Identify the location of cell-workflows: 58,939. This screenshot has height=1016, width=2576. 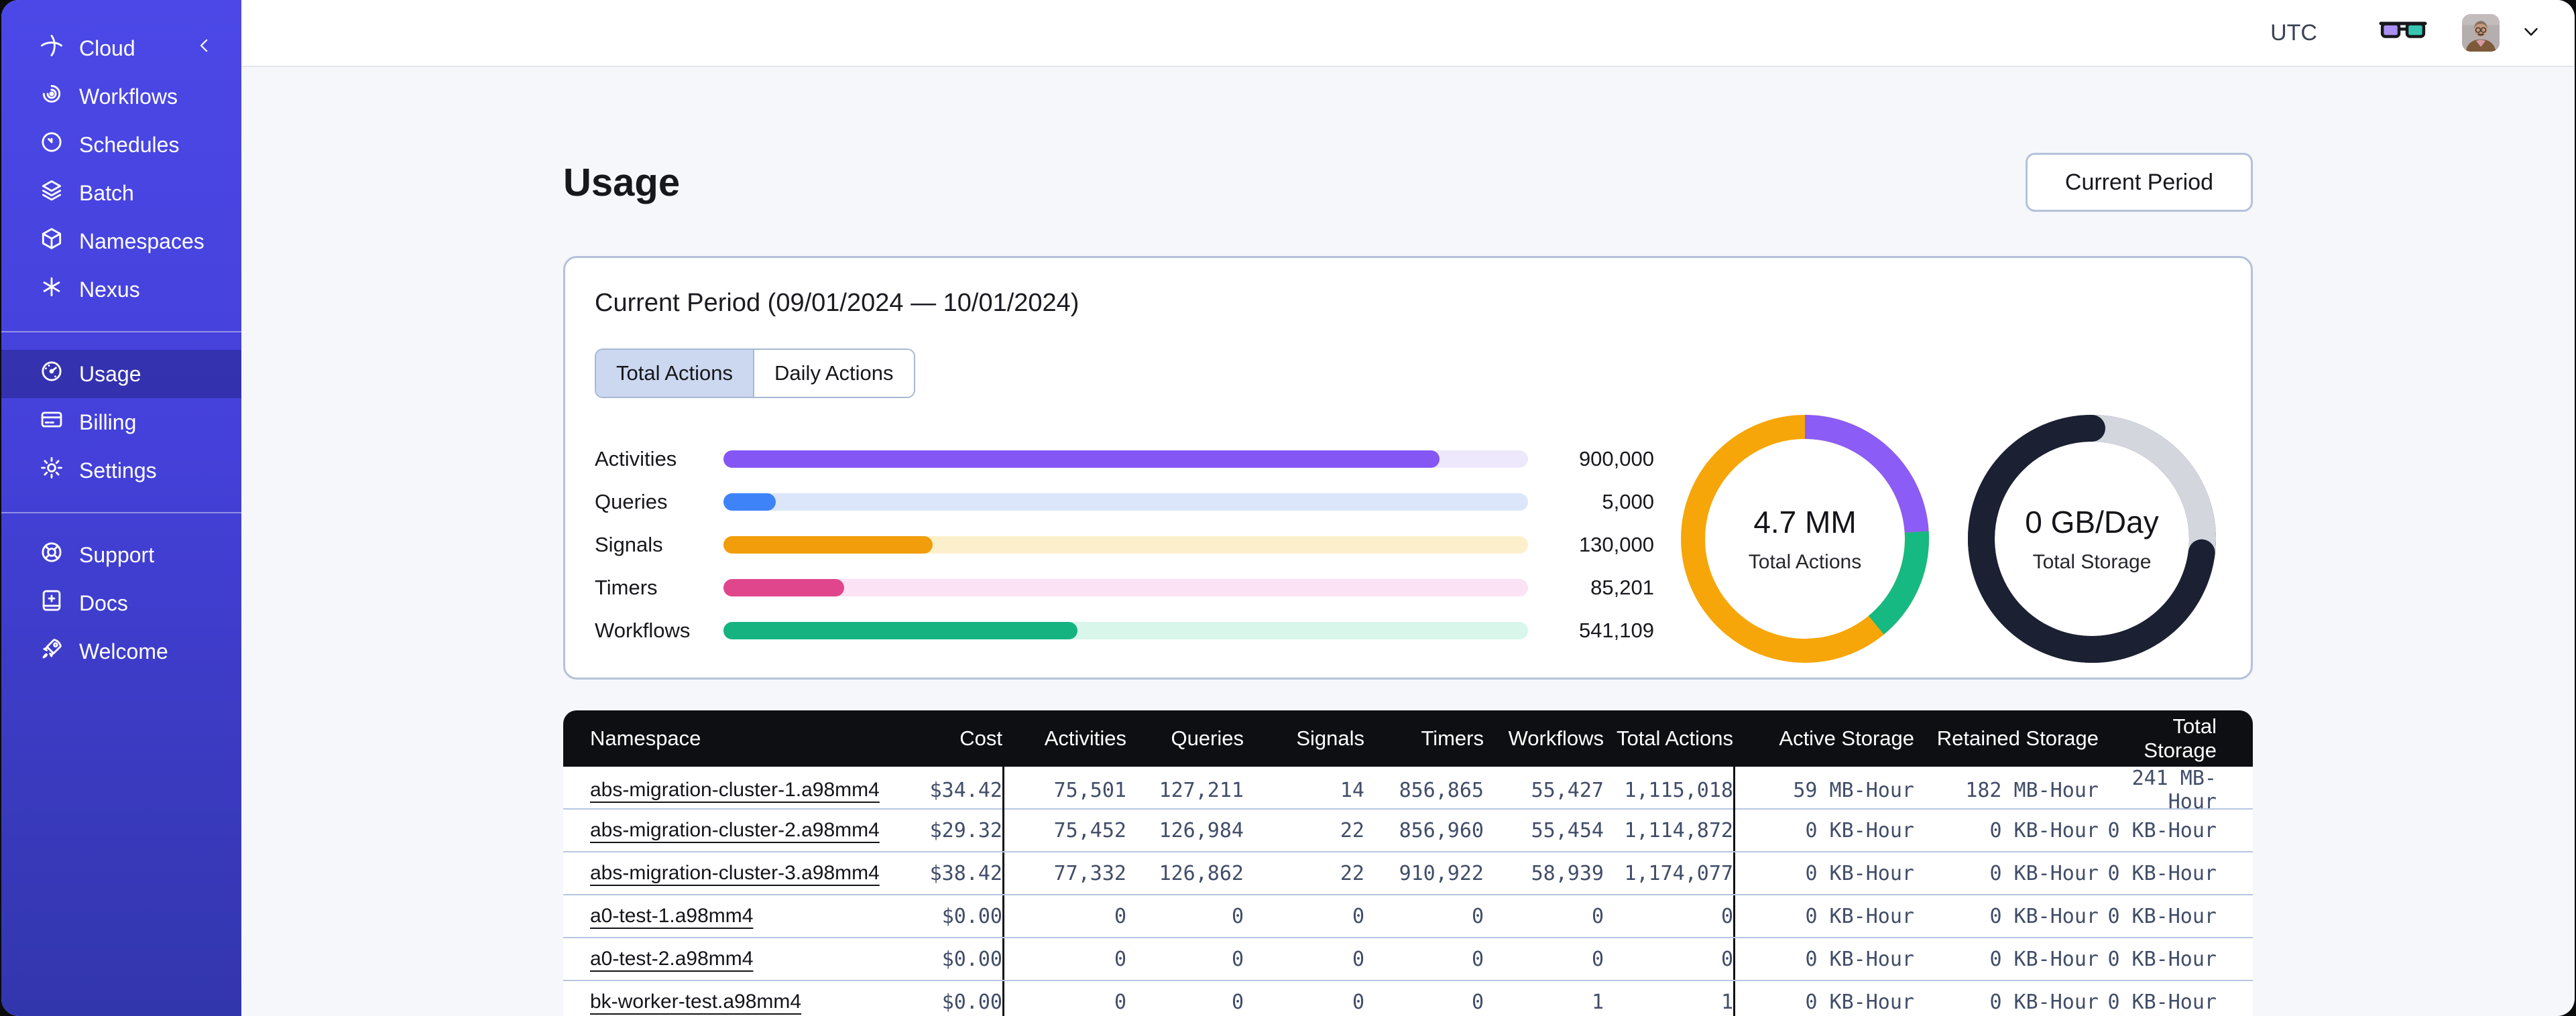
(1567, 873).